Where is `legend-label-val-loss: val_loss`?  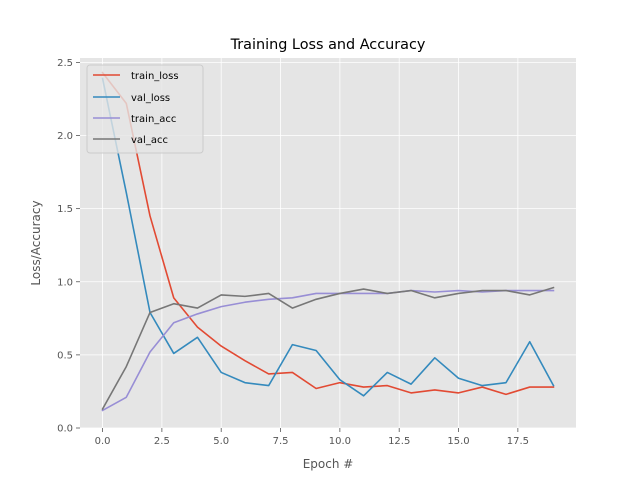 legend-label-val-loss: val_loss is located at coordinates (150, 98).